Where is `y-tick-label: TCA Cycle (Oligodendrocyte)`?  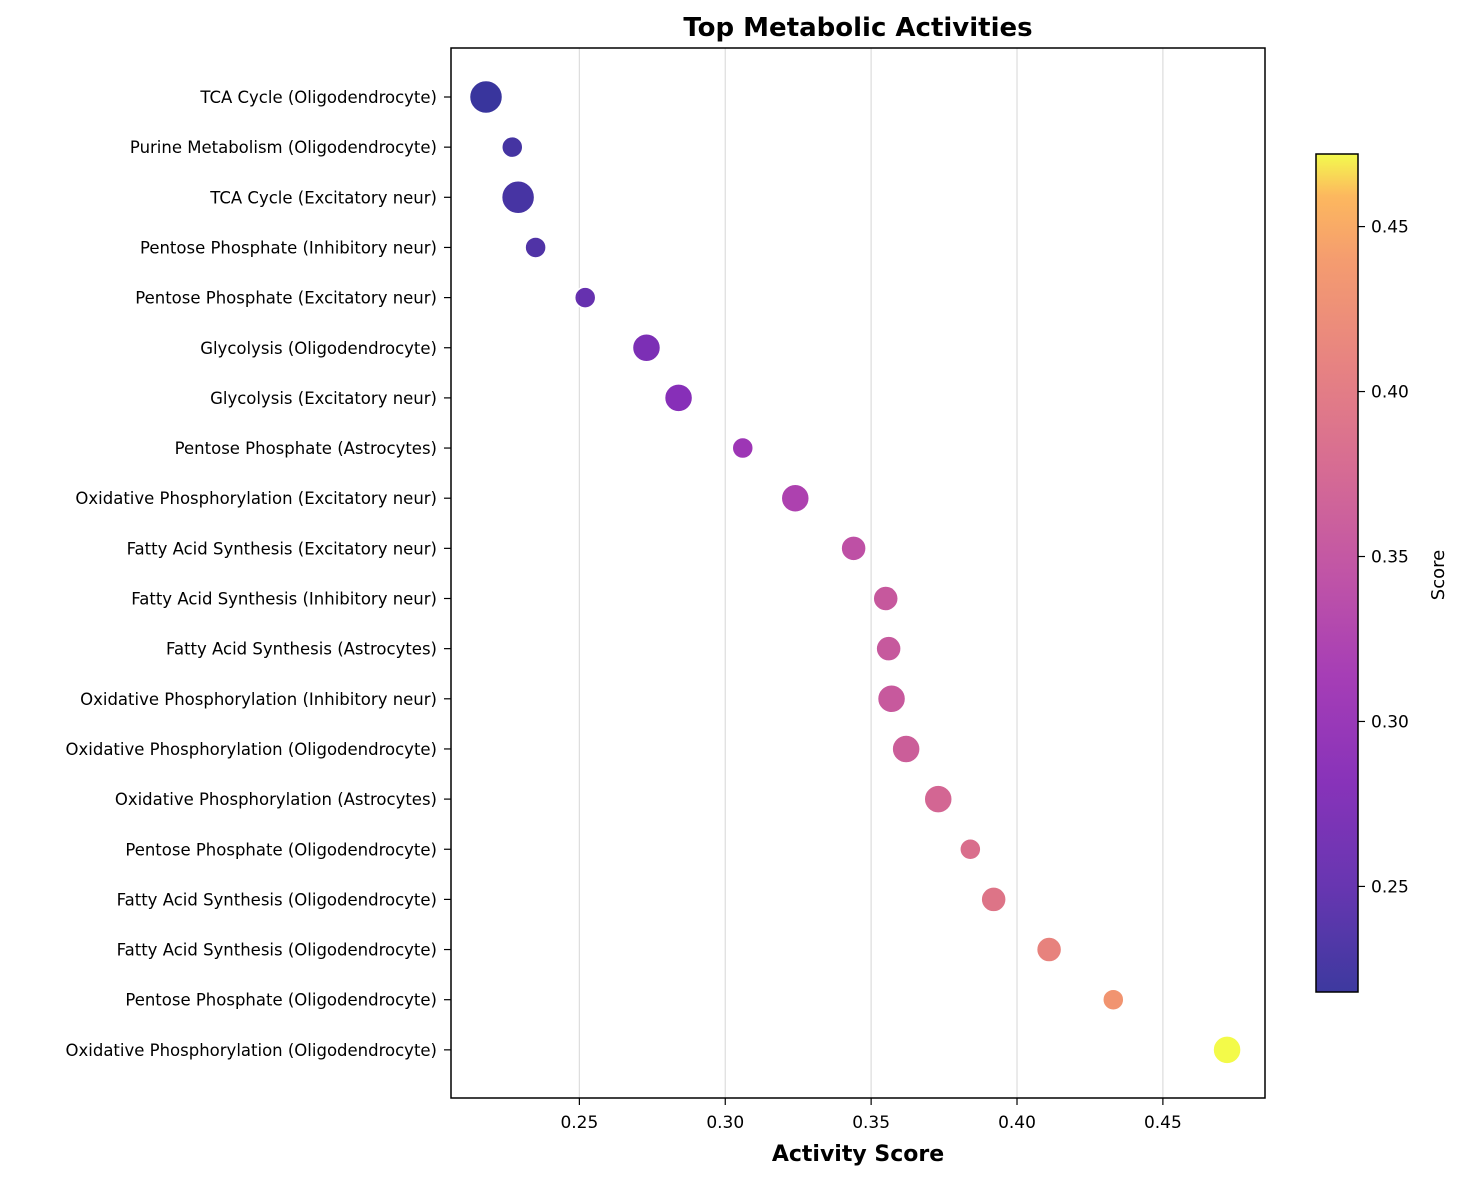
y-tick-label: TCA Cycle (Oligodendrocyte) is located at coordinates (318, 97).